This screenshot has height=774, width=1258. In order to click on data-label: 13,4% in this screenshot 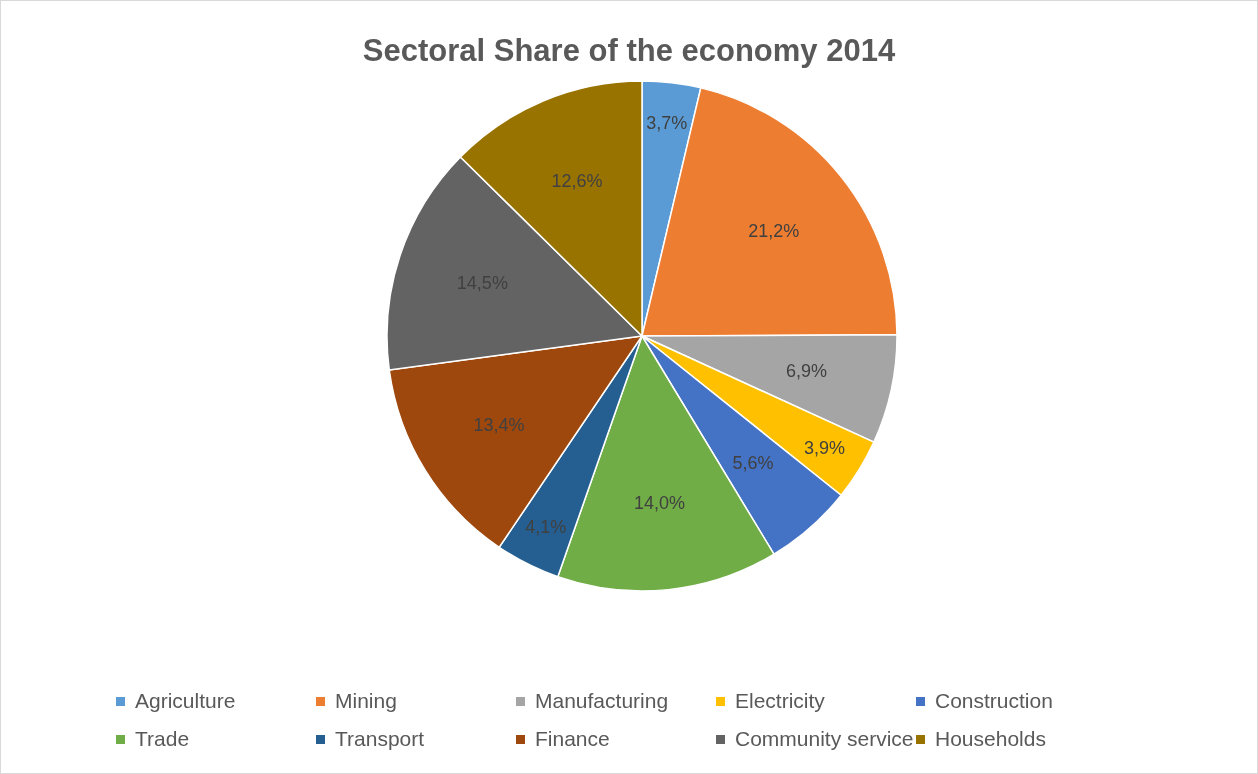, I will do `click(499, 424)`.